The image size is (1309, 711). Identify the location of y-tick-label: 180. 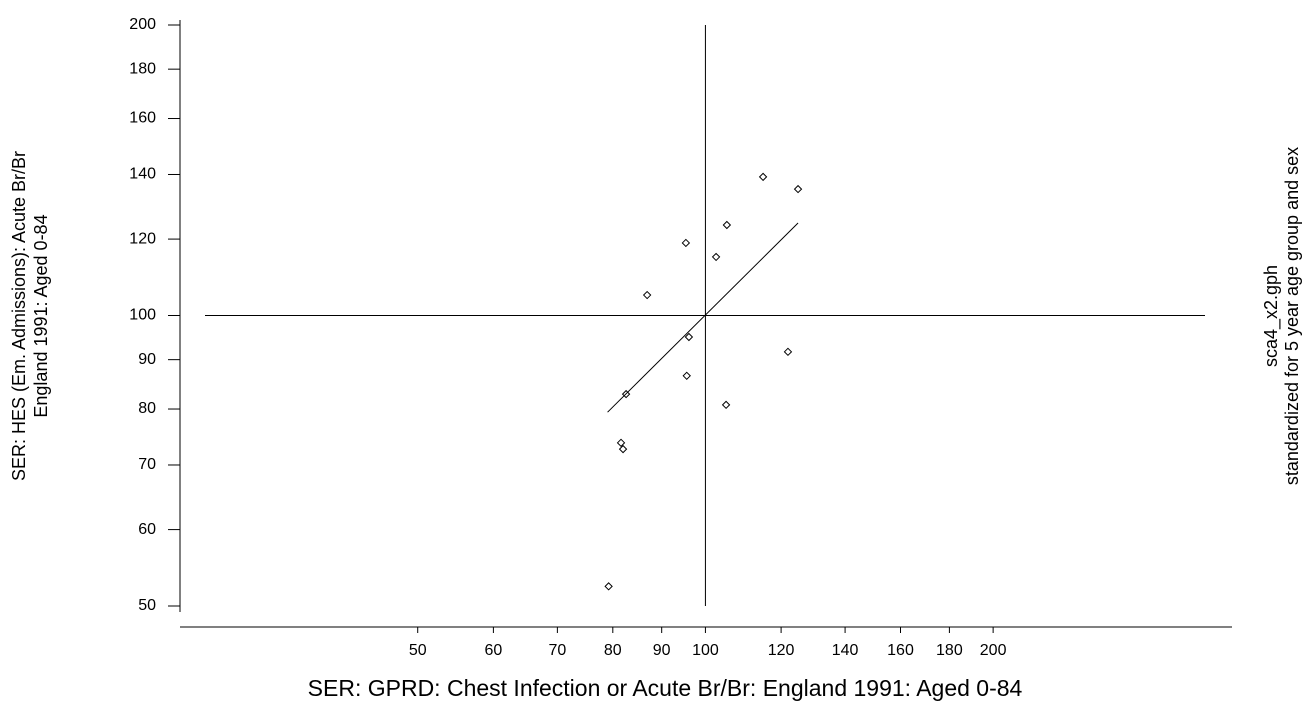
(142, 68).